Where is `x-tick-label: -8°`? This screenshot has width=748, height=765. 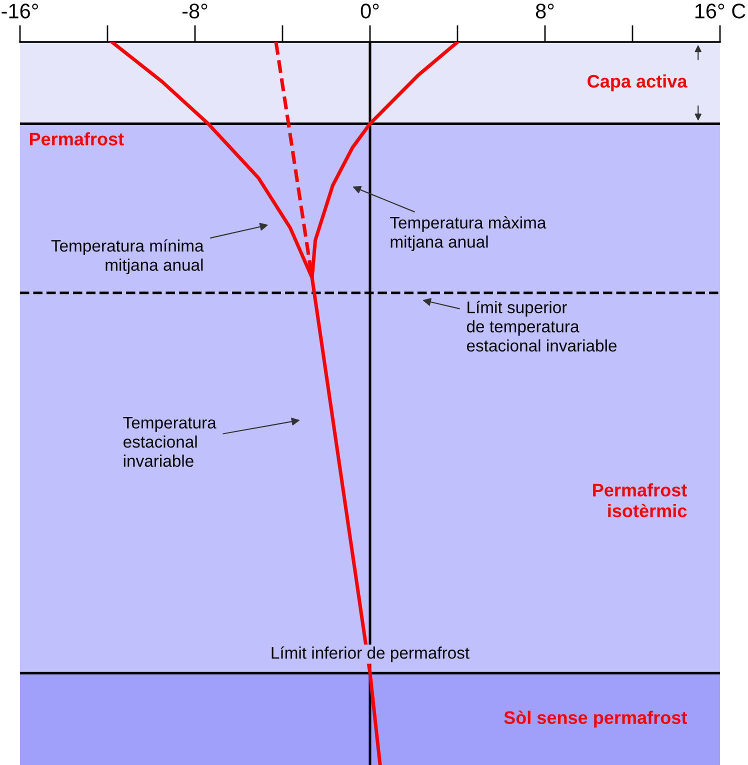 x-tick-label: -8° is located at coordinates (195, 11).